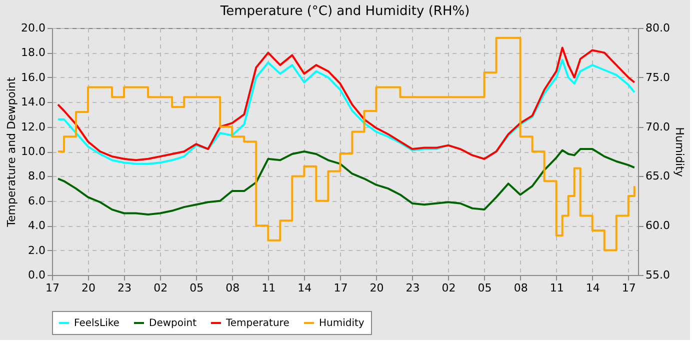  I want to click on legend-label: Humidity, so click(341, 323).